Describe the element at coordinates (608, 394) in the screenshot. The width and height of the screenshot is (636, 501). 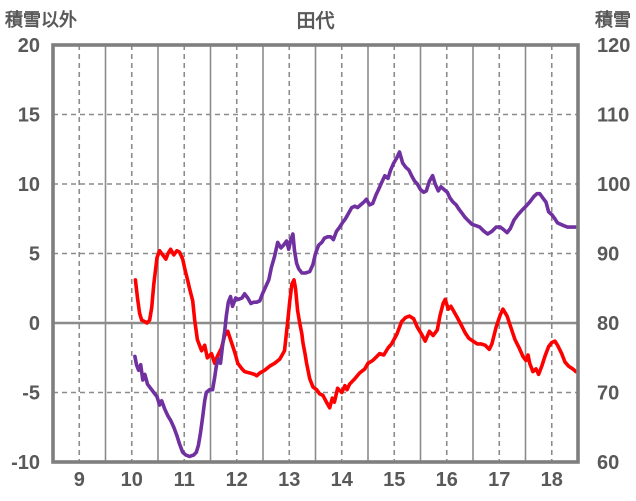
I see `y-right-tick-label: 70` at that location.